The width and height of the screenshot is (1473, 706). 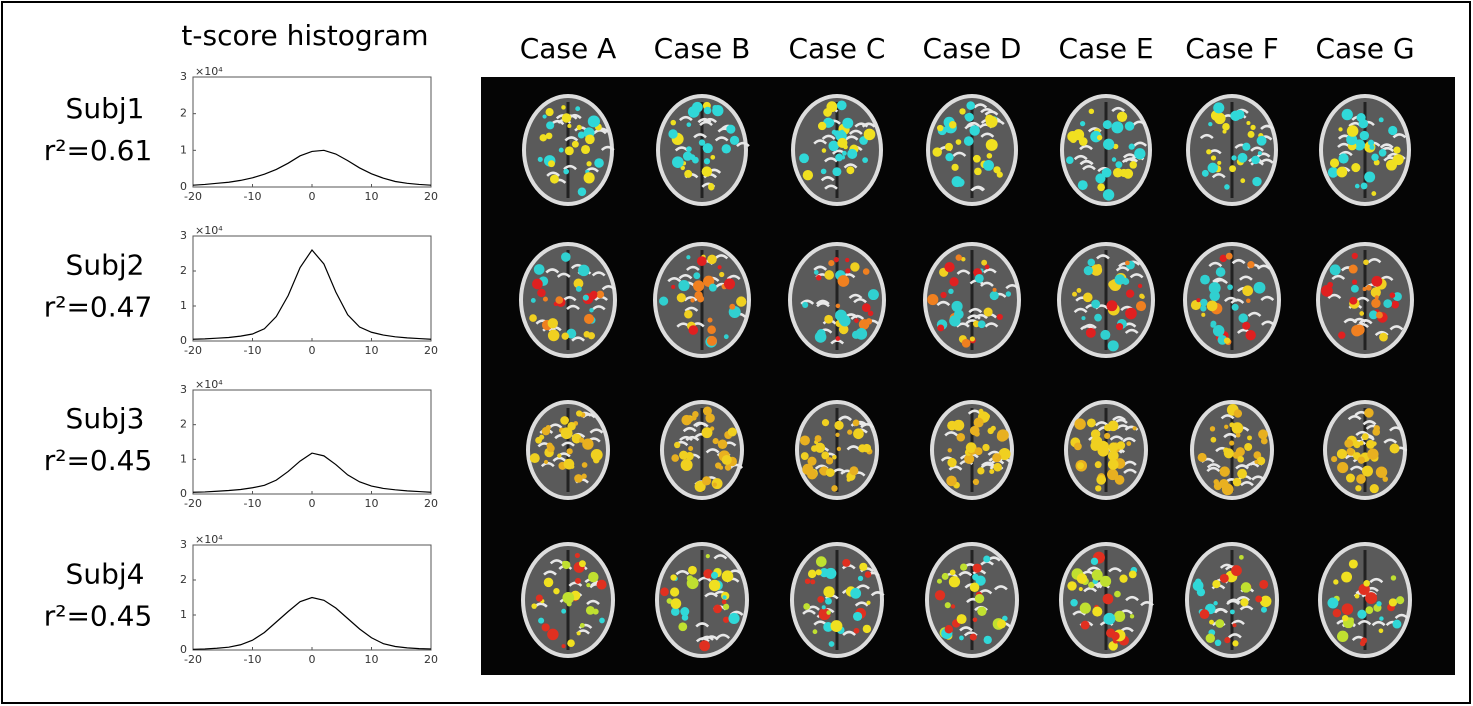 I want to click on histogram-line, so click(x=312, y=623).